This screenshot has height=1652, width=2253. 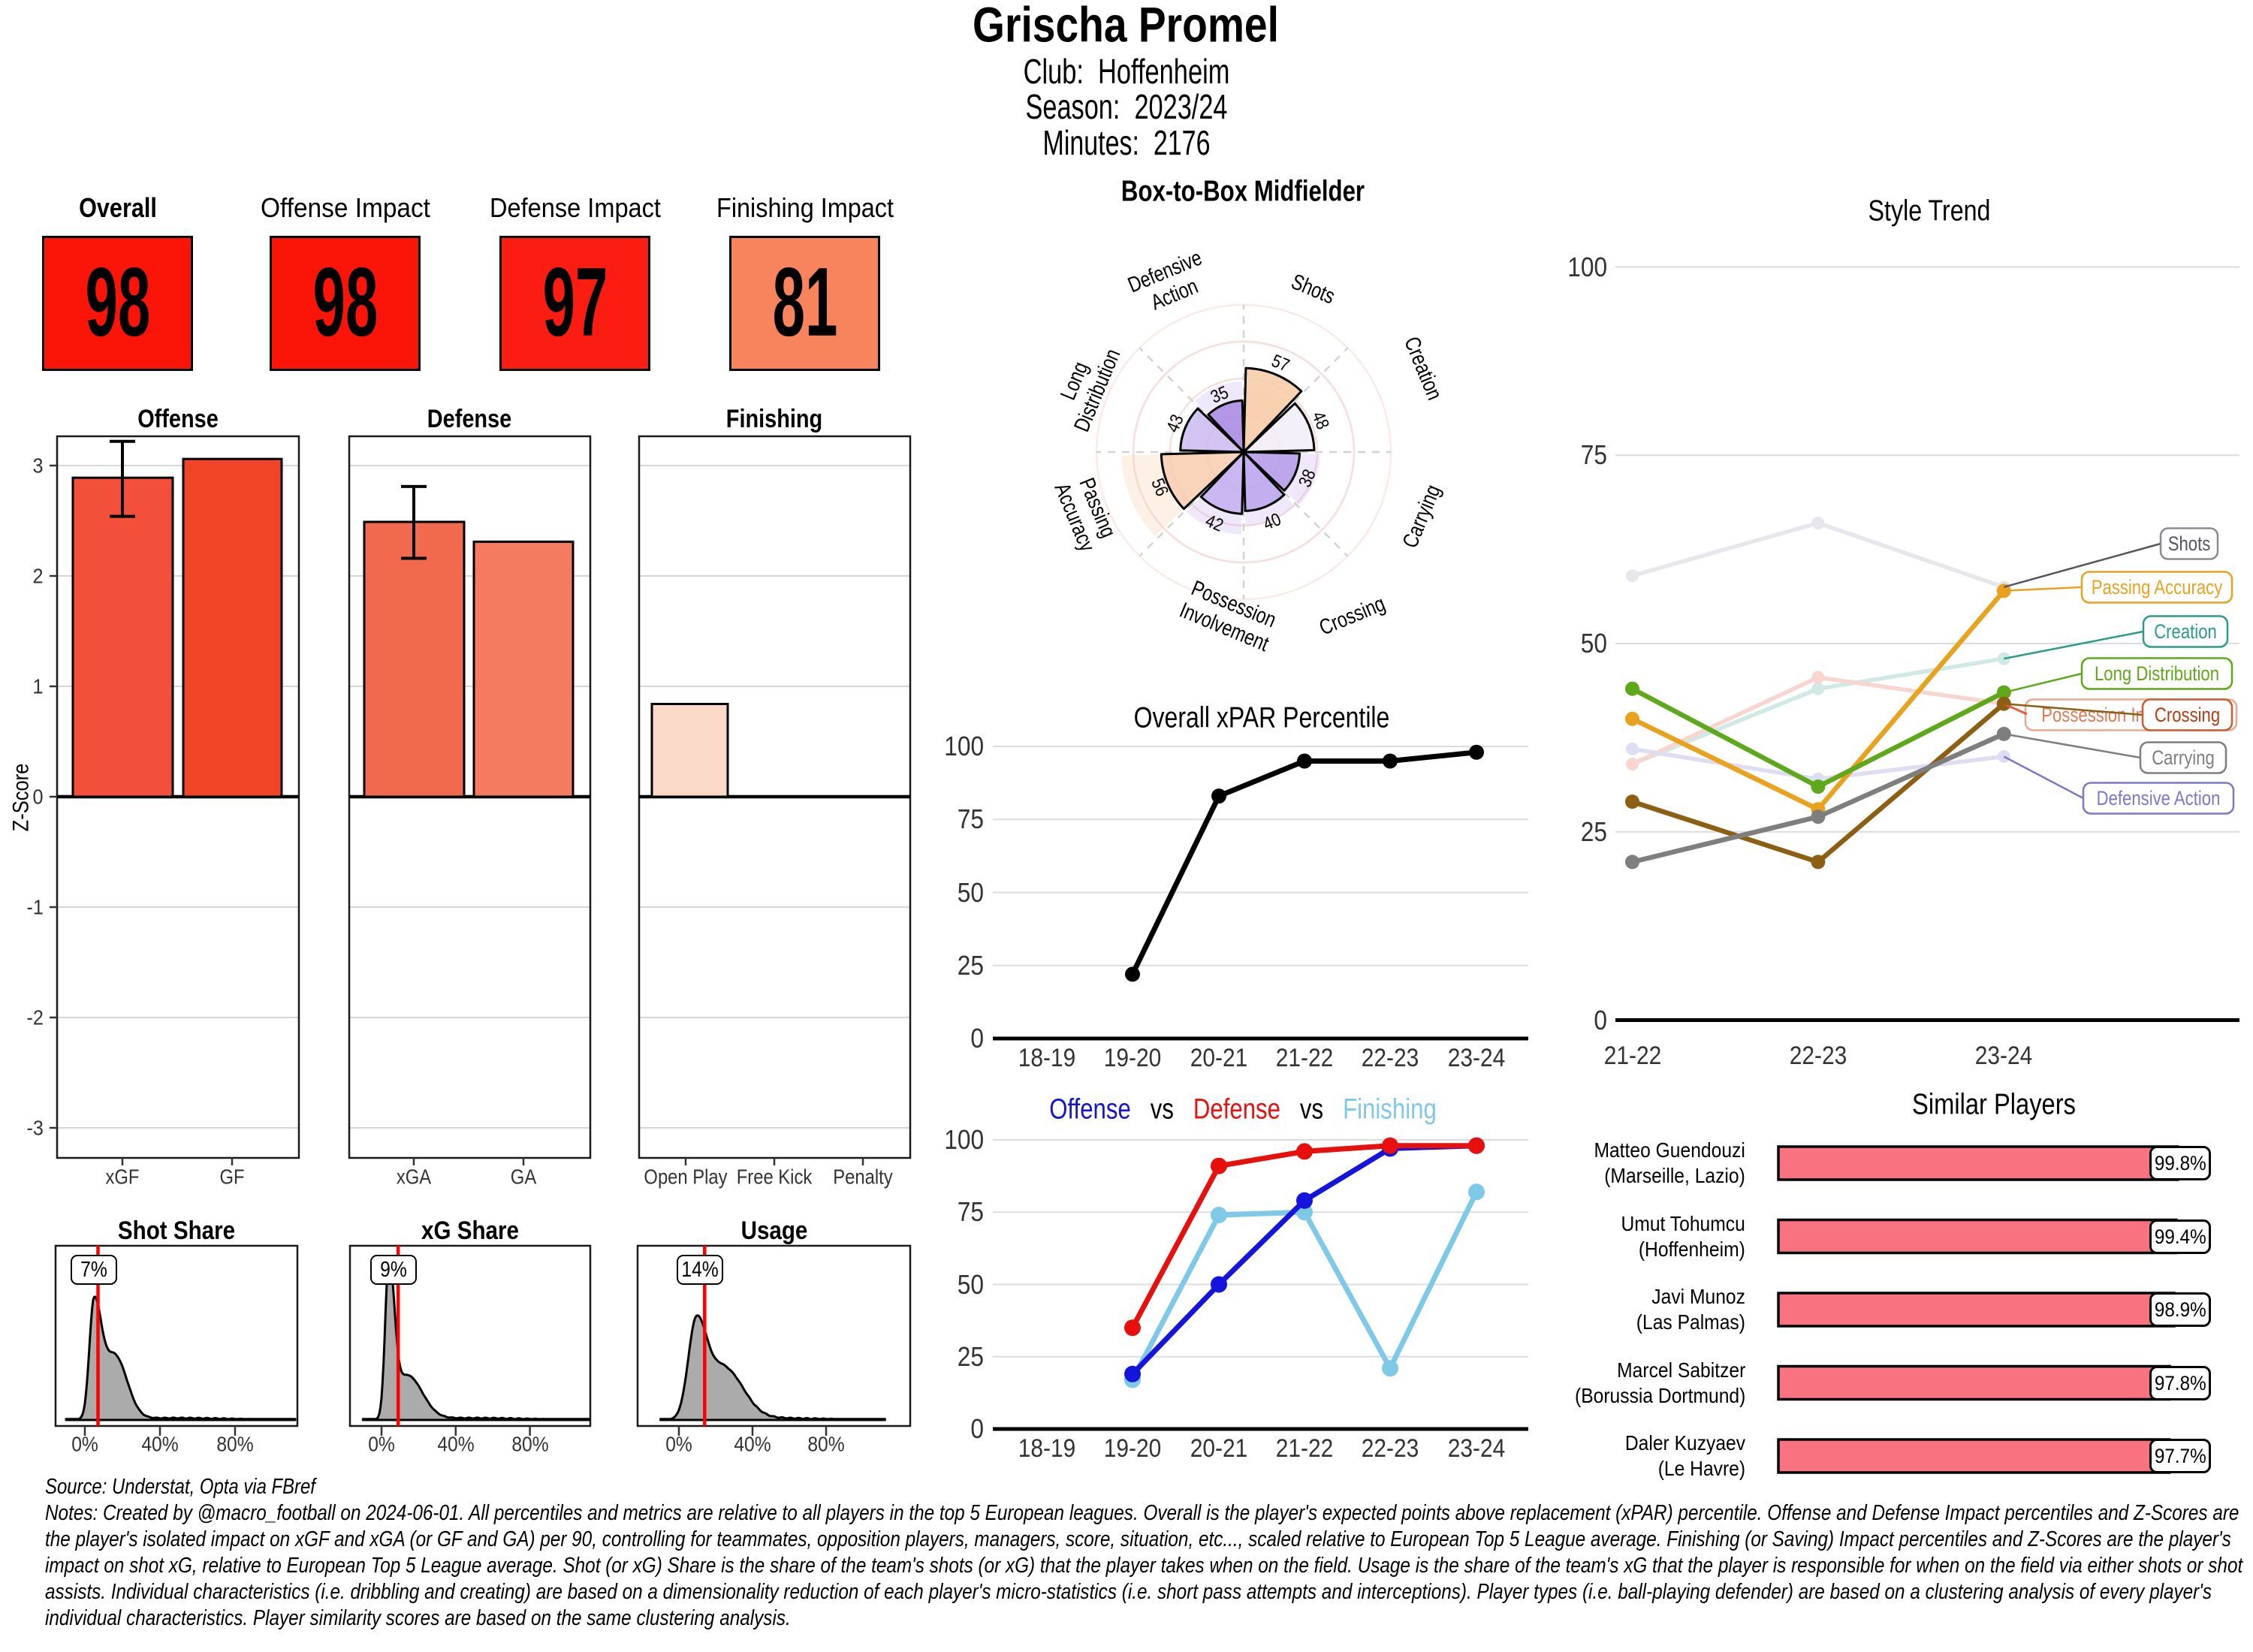 I want to click on svg-text: Creation, so click(x=2185, y=632).